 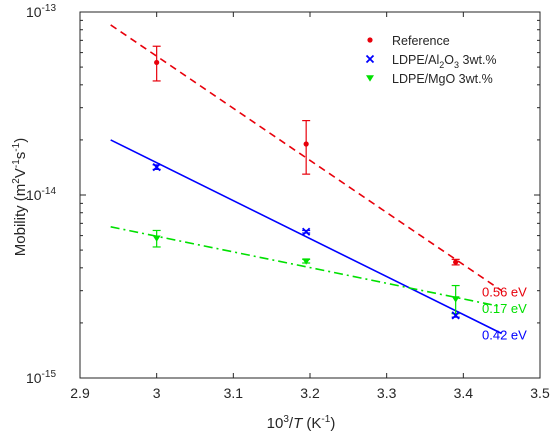 I want to click on y-tick-label: 10-14, so click(x=41, y=194).